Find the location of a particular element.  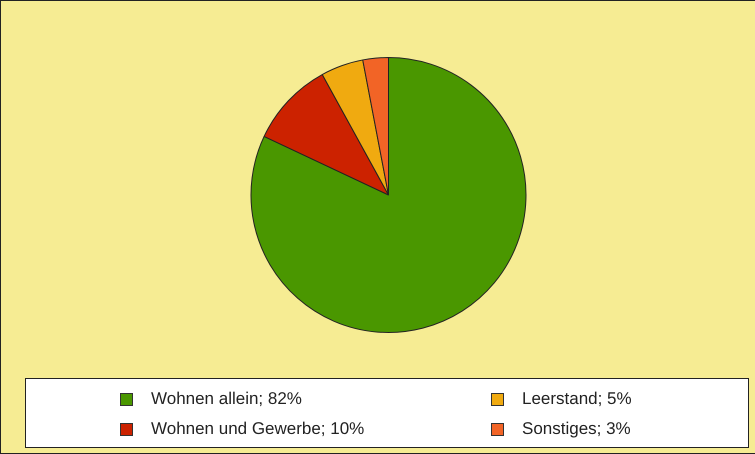

legend-label: Leerstand; 5% is located at coordinates (577, 399).